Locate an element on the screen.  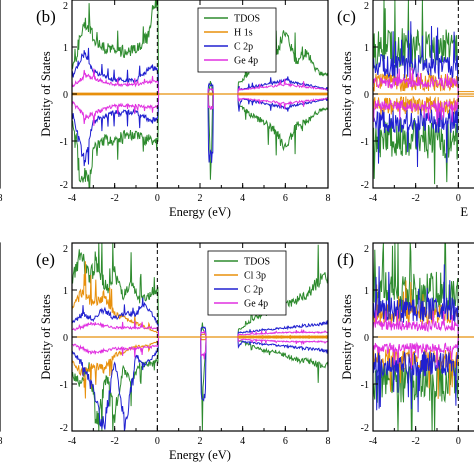
panel-letter: (c) is located at coordinates (346, 16).